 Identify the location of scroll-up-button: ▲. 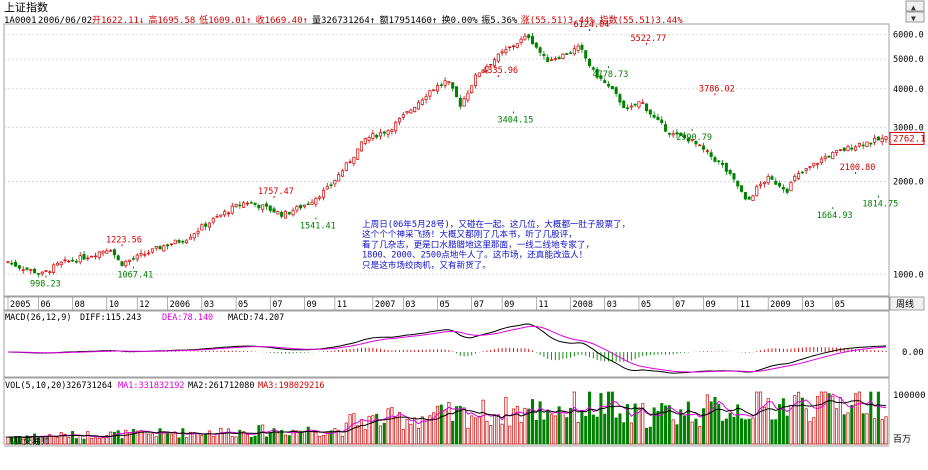
(915, 6).